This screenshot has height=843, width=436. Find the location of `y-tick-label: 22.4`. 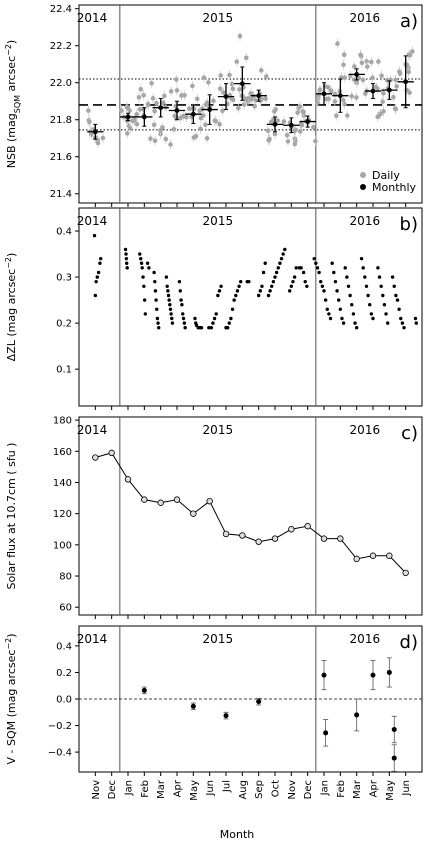

y-tick-label: 22.4 is located at coordinates (61, 9).